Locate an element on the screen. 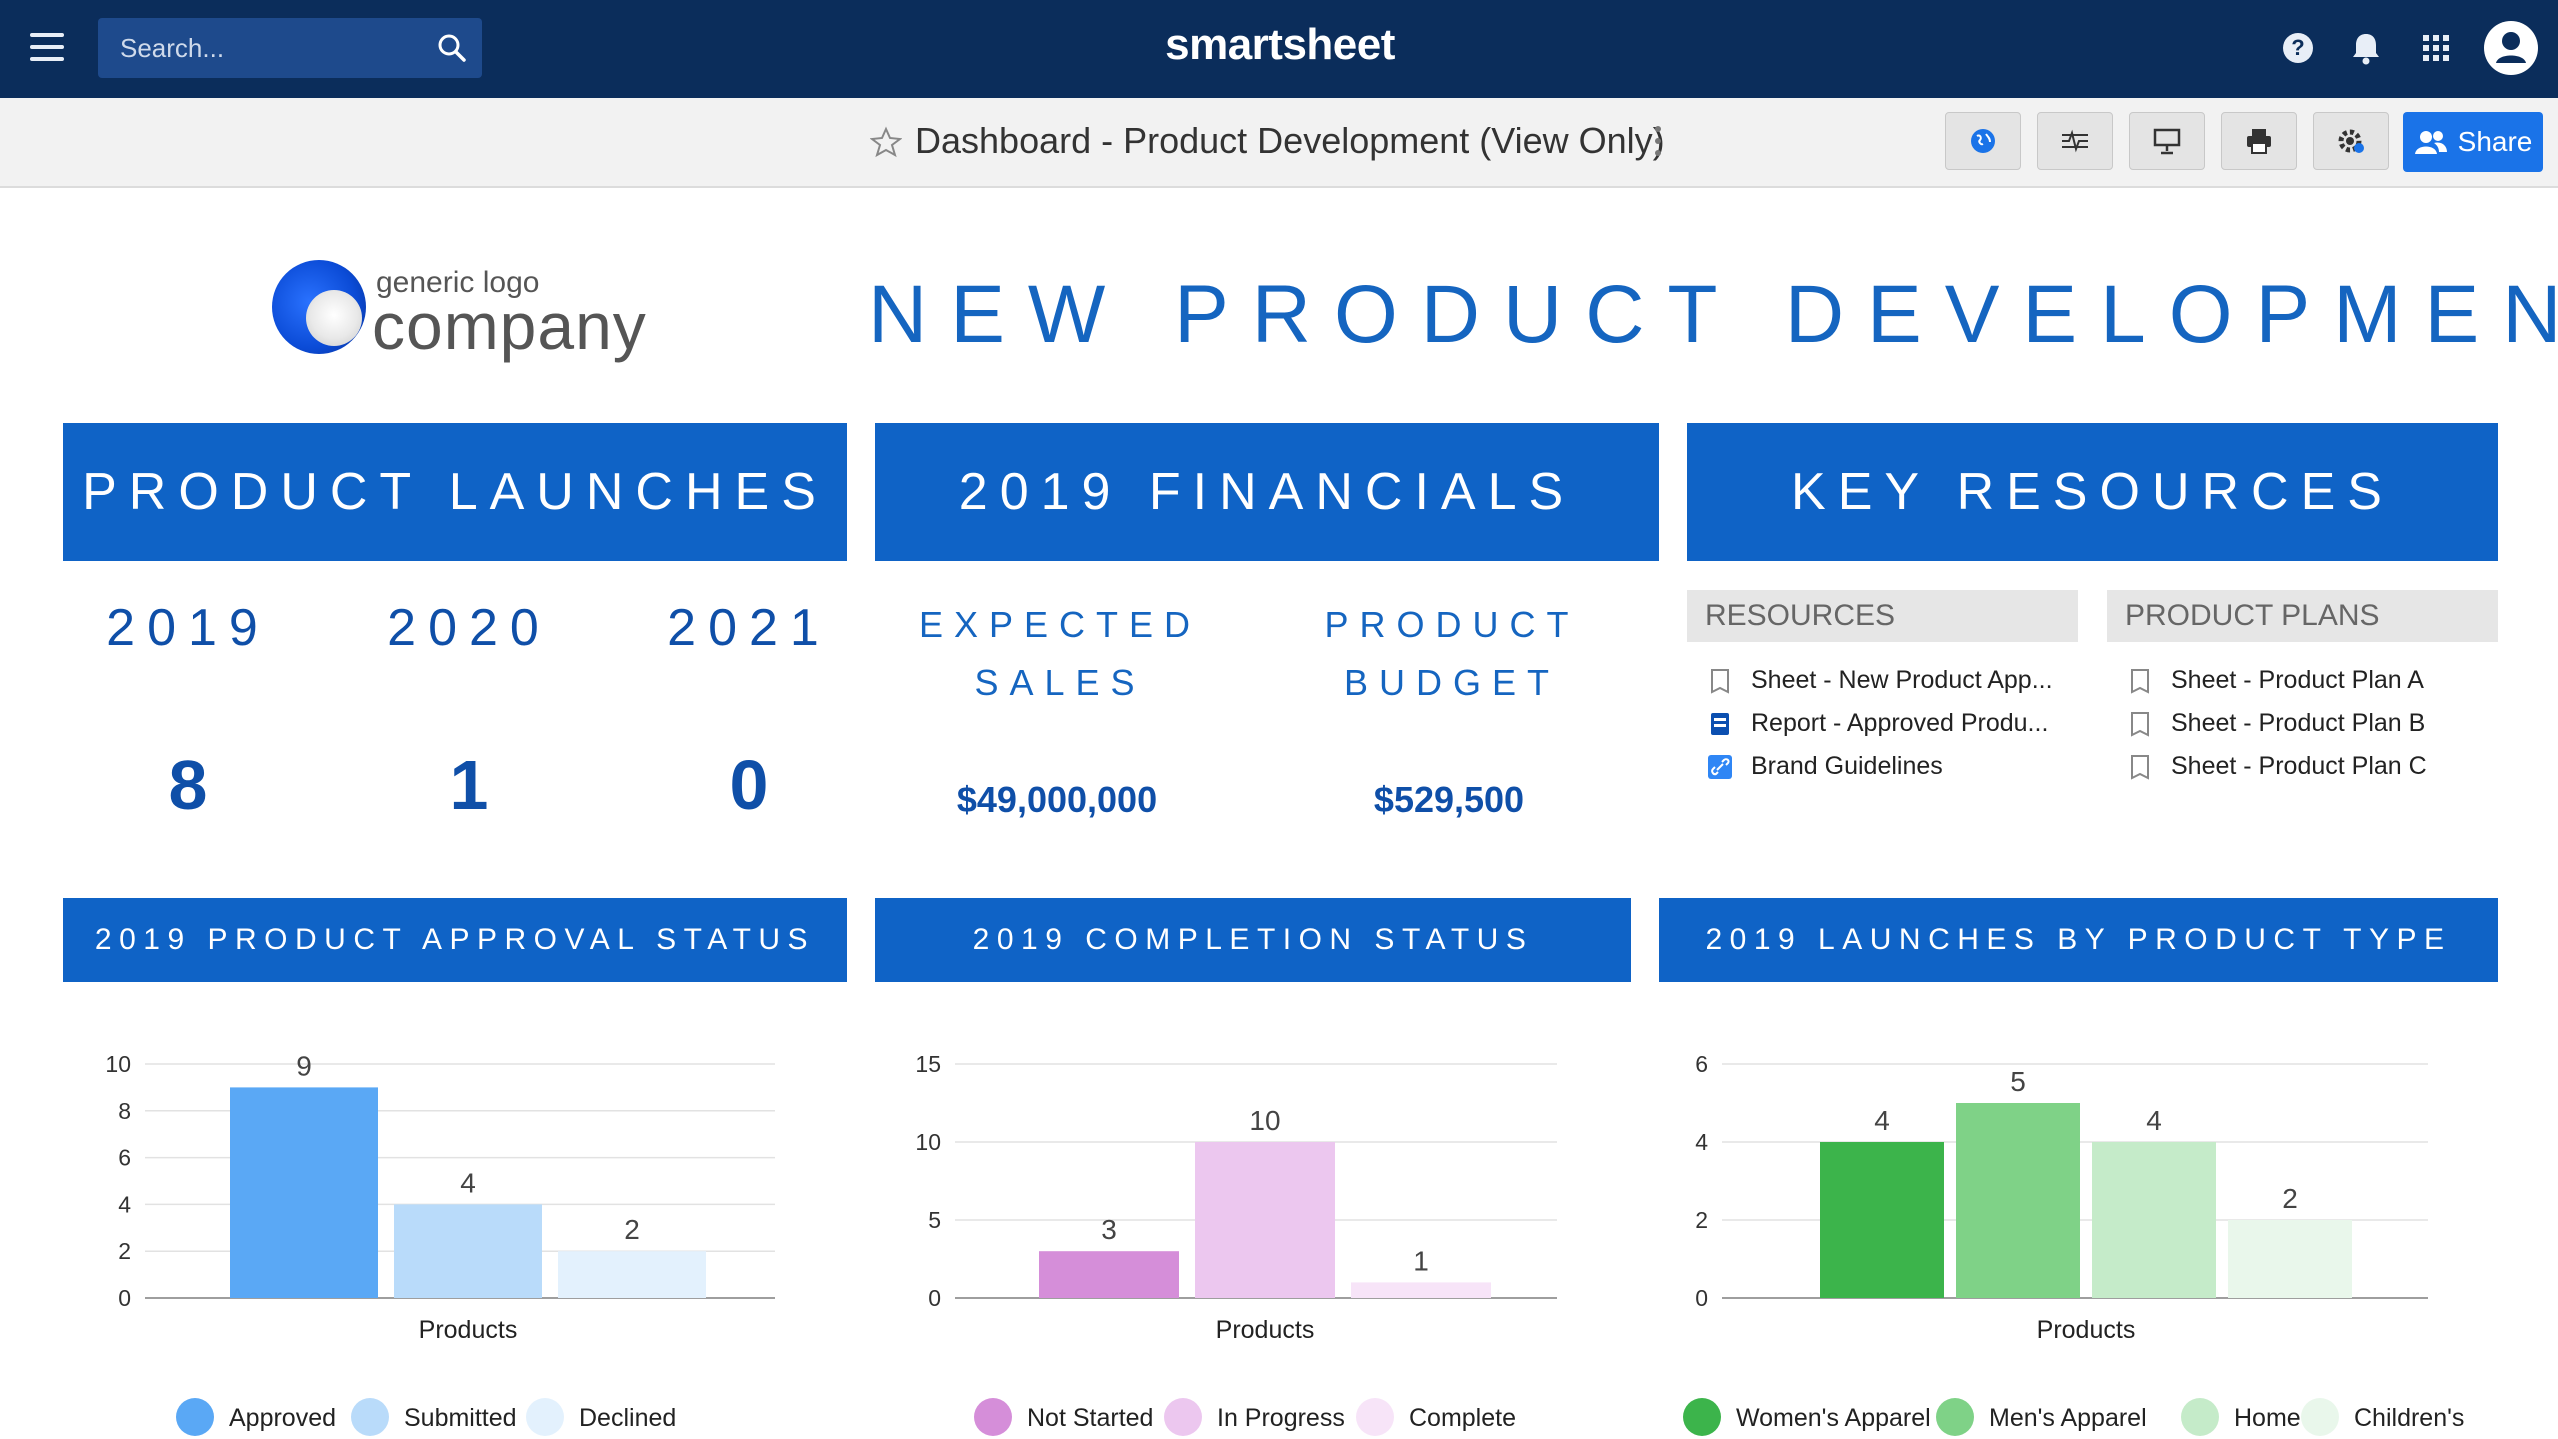 The image size is (2558, 1439). report-icon is located at coordinates (1720, 724).